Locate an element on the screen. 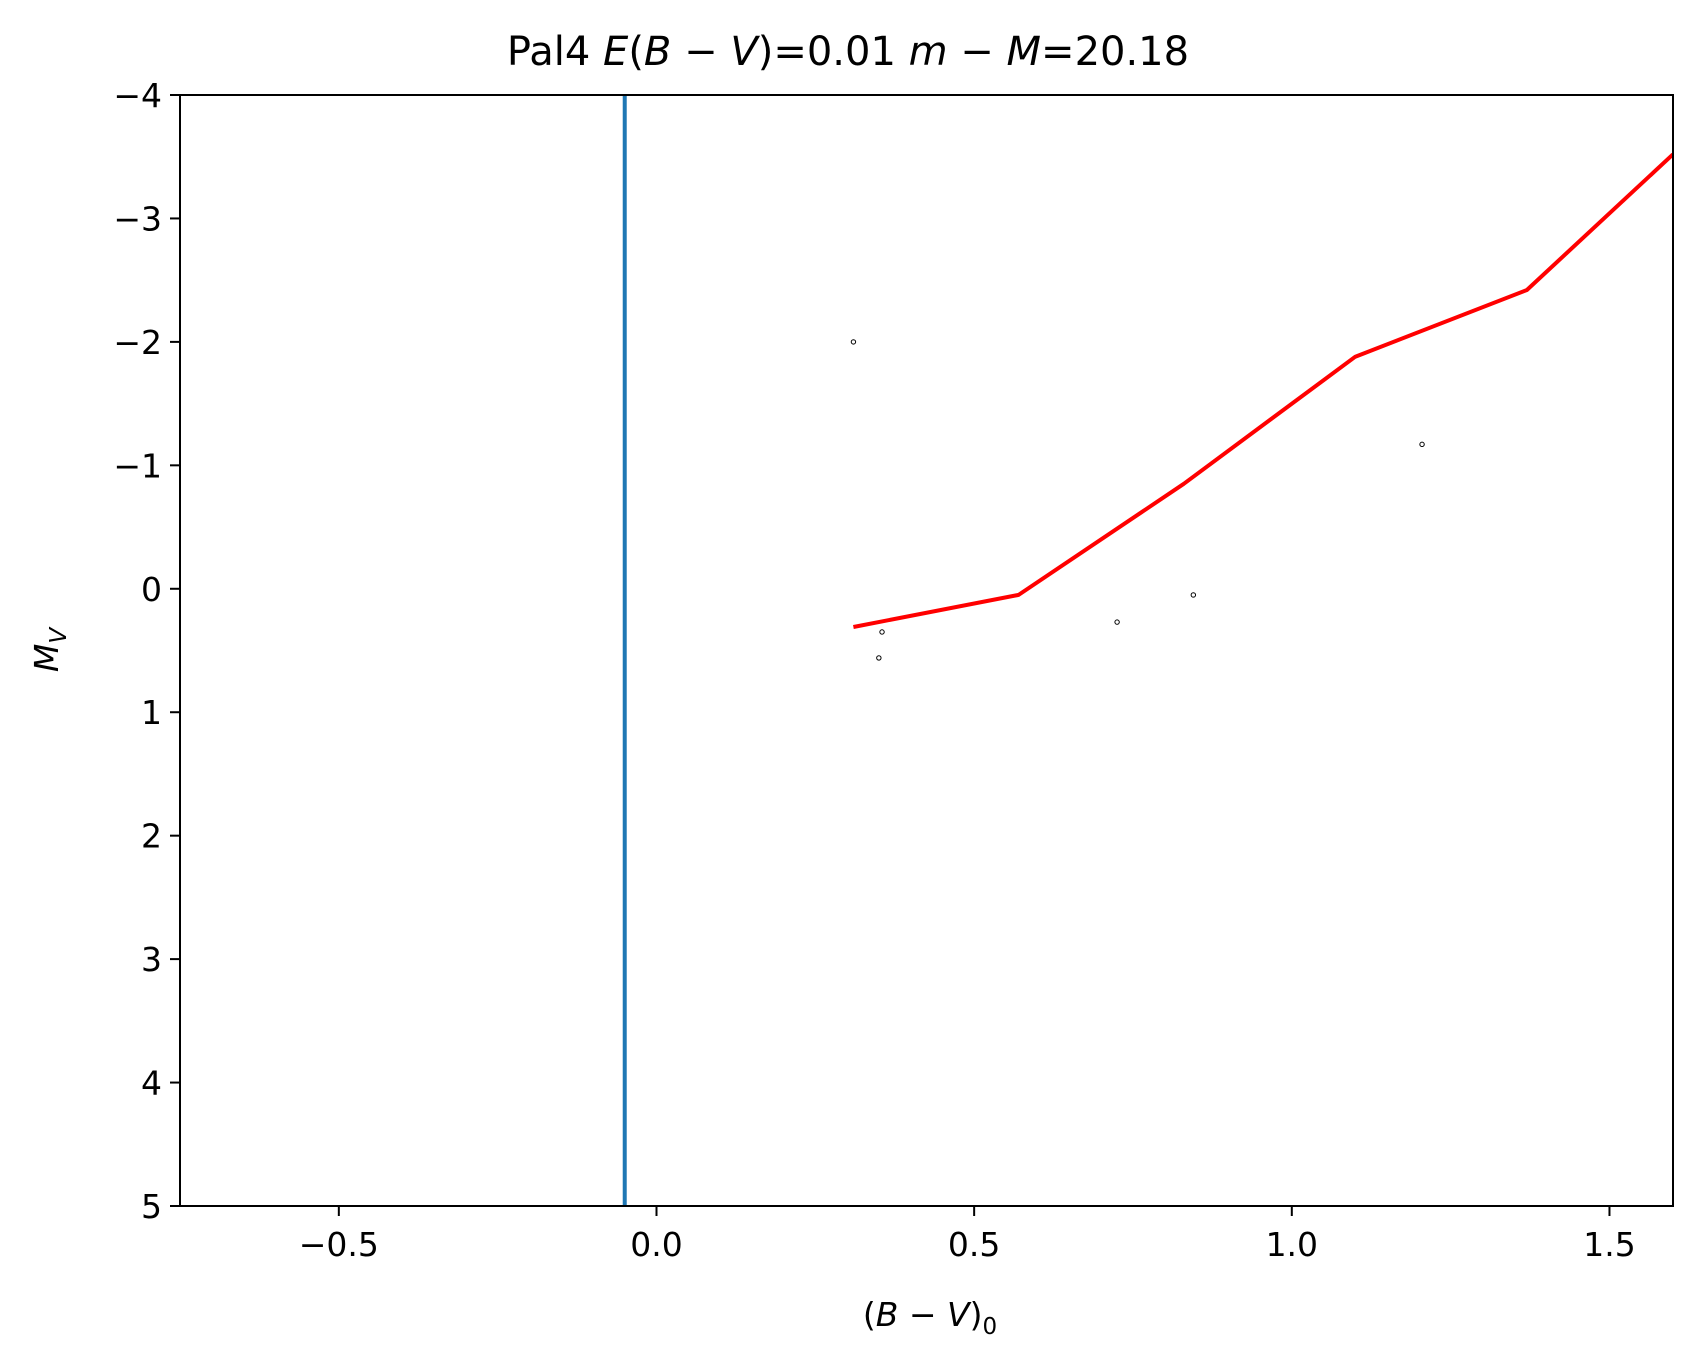 Image resolution: width=1697 pixels, height=1362 pixels. y-tick-label: 3 is located at coordinates (151, 959).